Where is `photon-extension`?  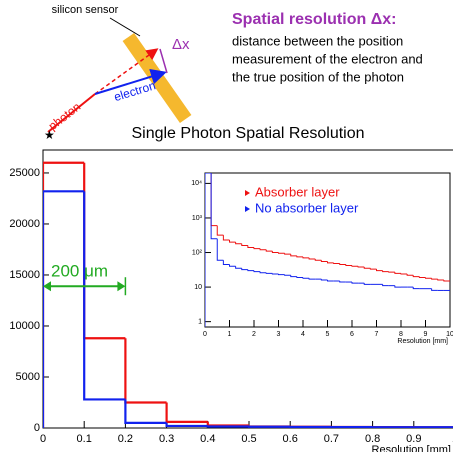 photon-extension is located at coordinates (126, 71).